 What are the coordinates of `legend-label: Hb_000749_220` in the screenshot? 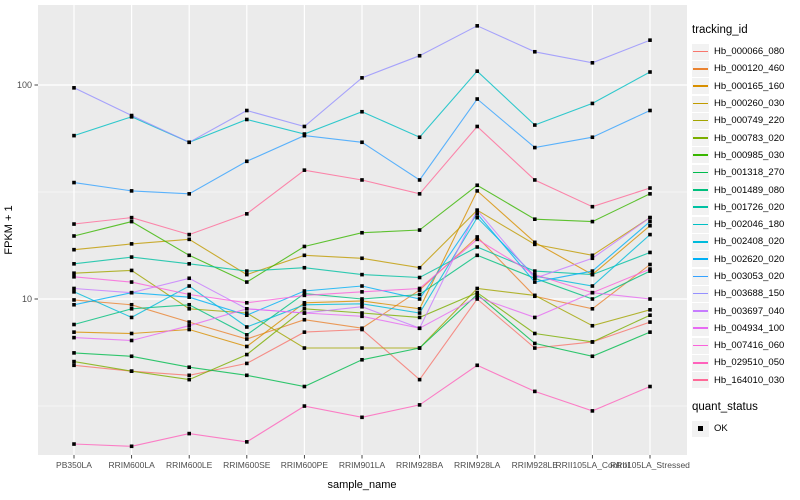 It's located at (749, 121).